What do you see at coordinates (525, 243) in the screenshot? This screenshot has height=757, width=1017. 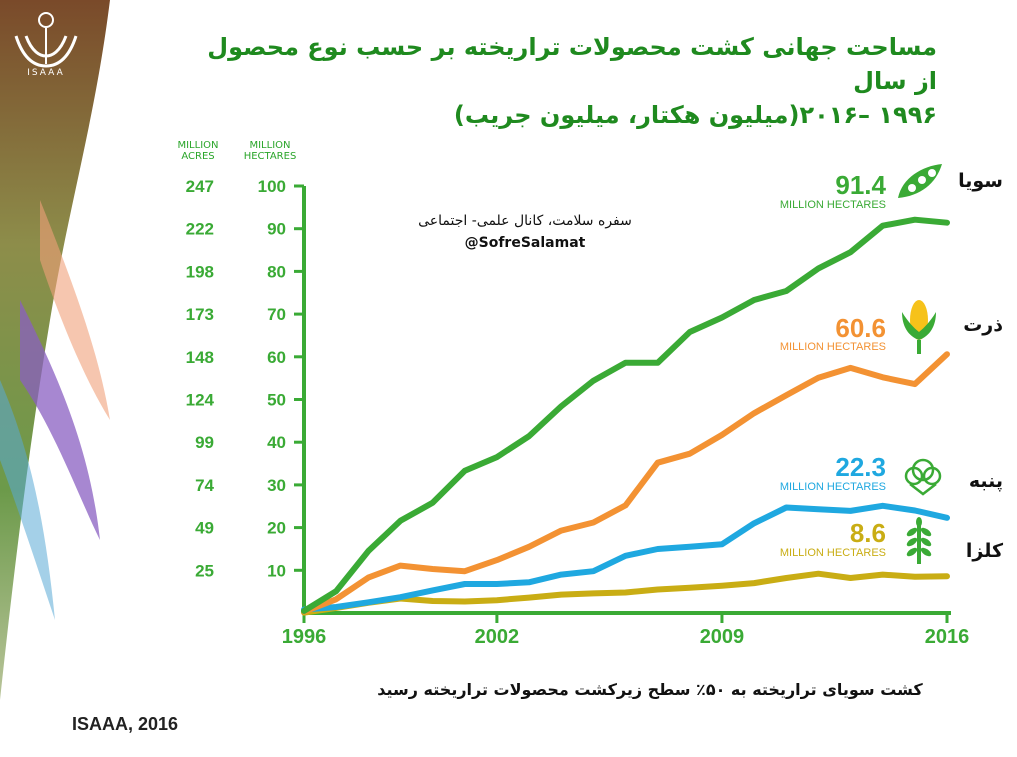 I see `watermark-line-2: @SofreSalamat` at bounding box center [525, 243].